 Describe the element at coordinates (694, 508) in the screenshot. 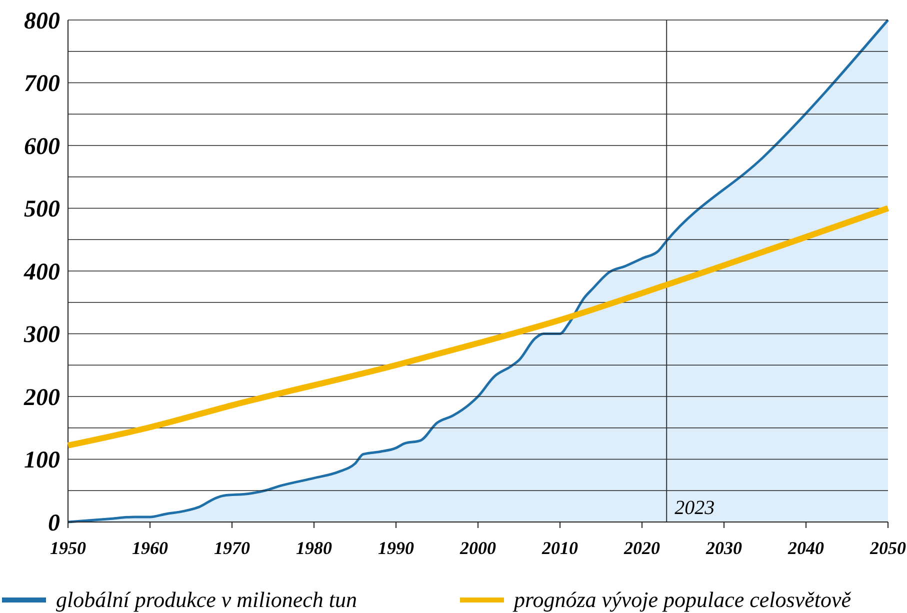

I see `ref-line-label: 2023` at that location.